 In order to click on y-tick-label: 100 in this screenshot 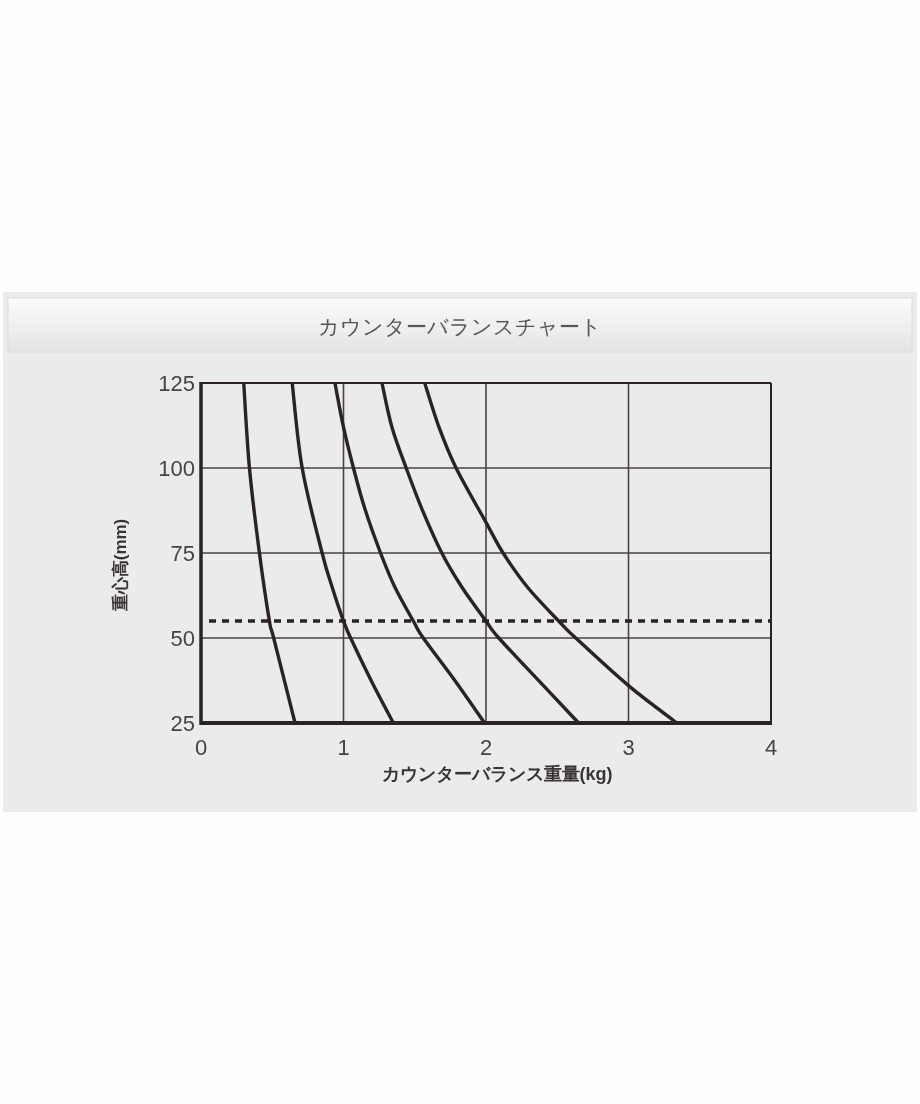, I will do `click(176, 468)`.